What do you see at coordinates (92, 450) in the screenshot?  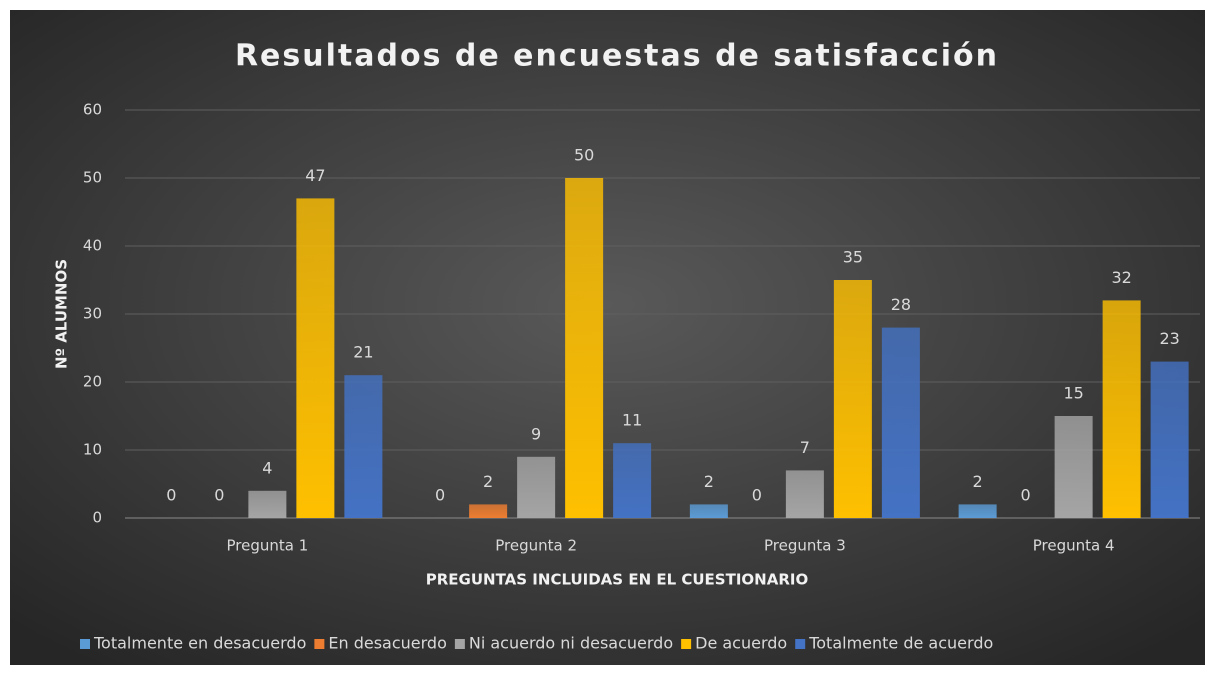 I see `y-tick-label: 10` at bounding box center [92, 450].